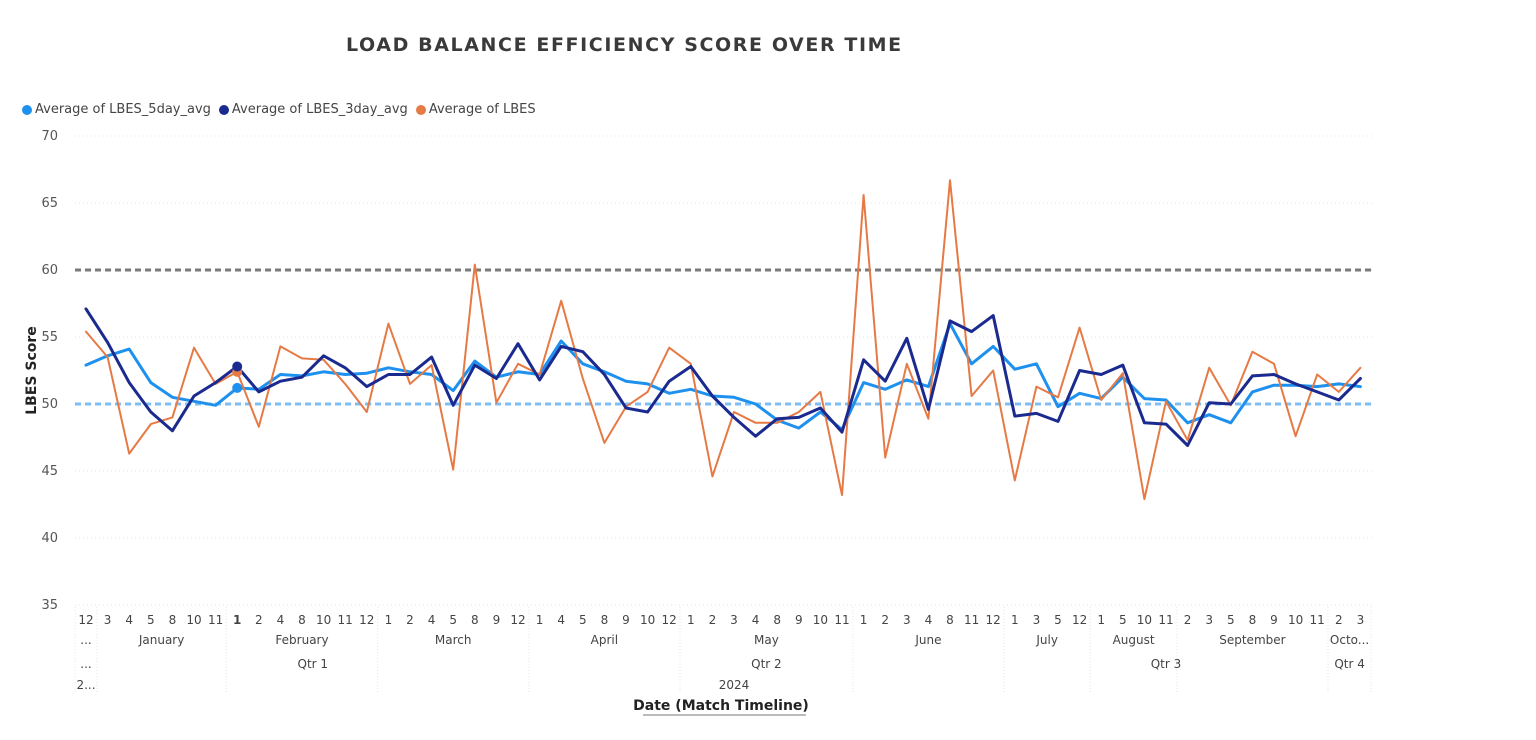 The height and width of the screenshot is (740, 1536). What do you see at coordinates (49, 337) in the screenshot?
I see `y-tick-label-55: 55` at bounding box center [49, 337].